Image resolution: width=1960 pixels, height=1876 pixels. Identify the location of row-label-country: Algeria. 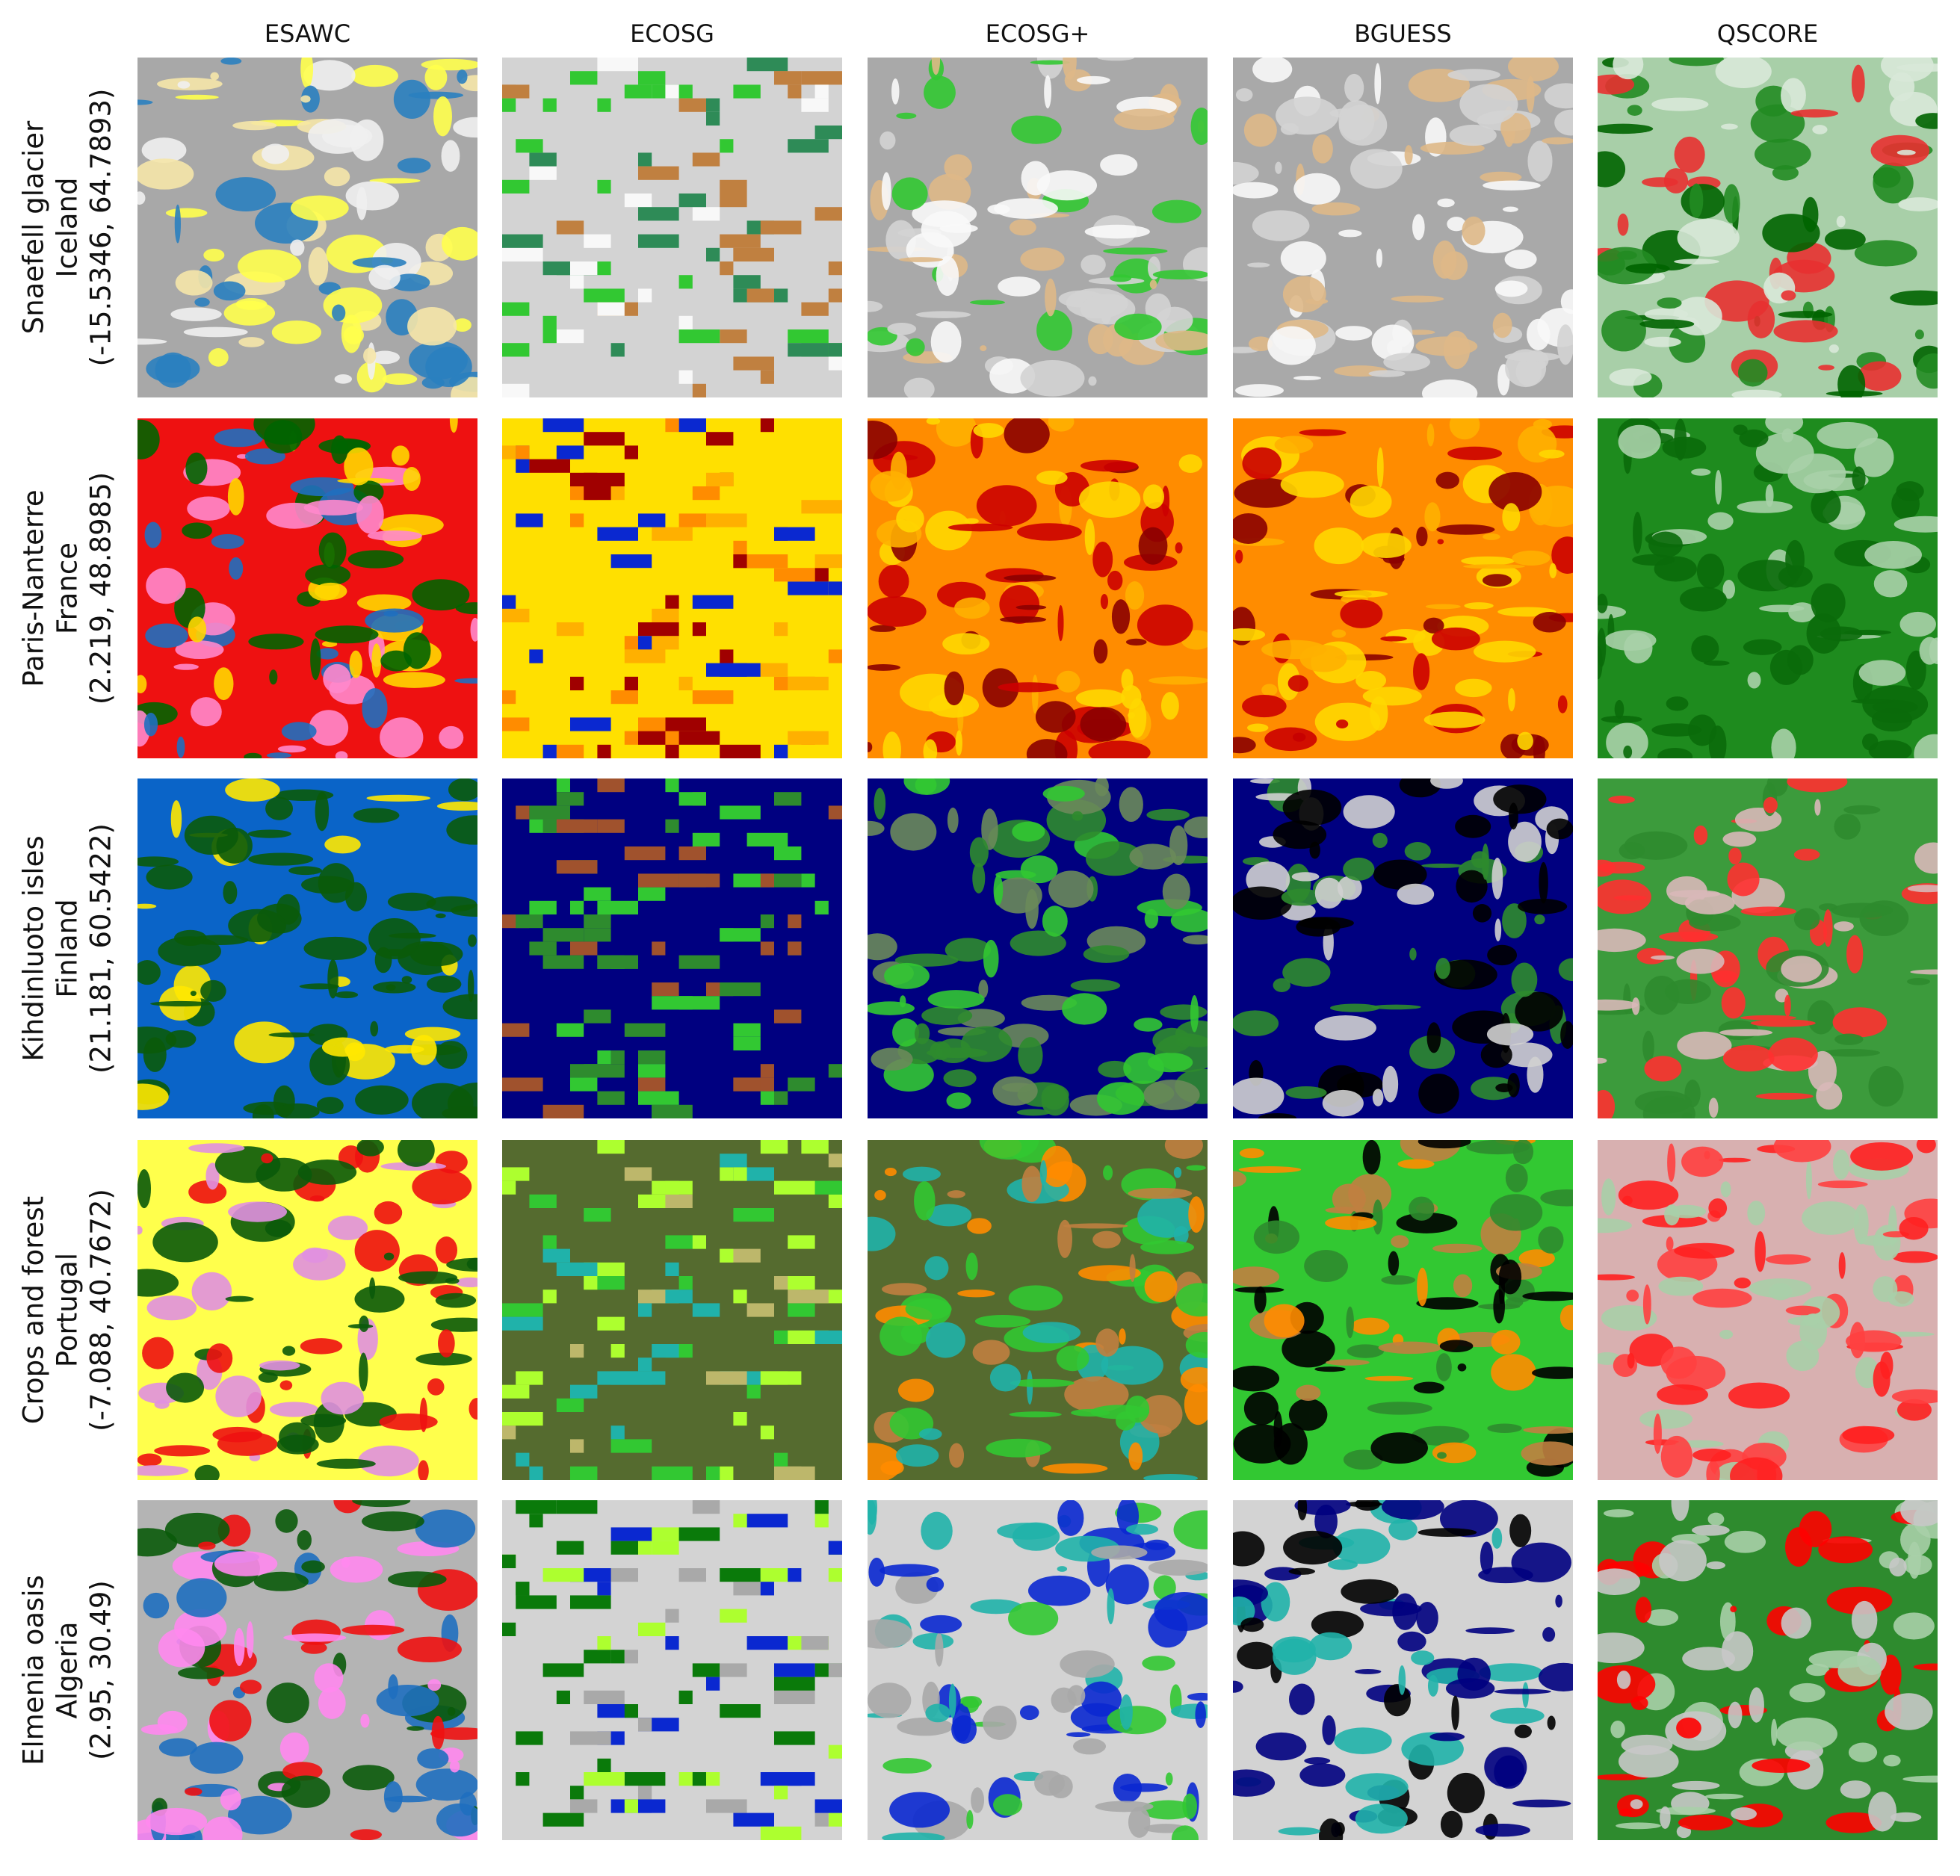
(68, 1669).